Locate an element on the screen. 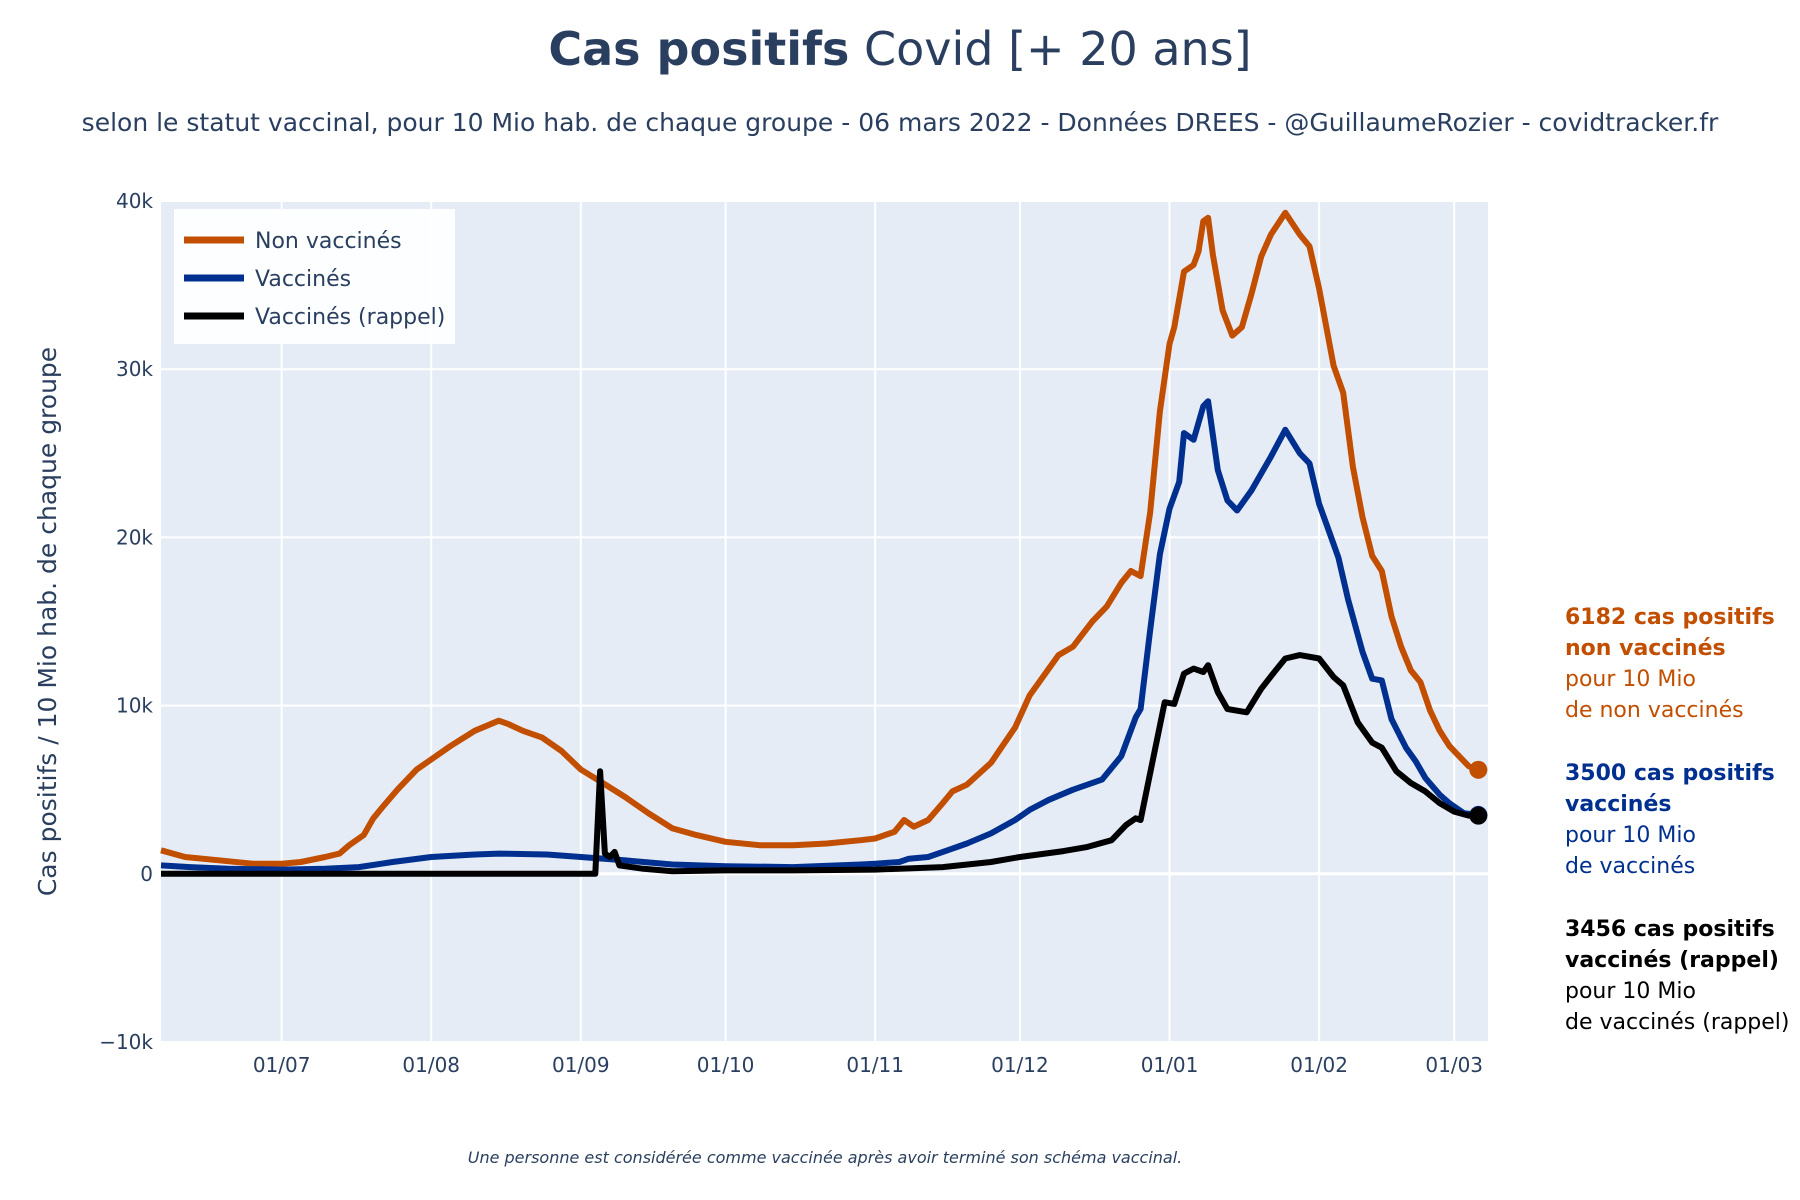  annotation-group: vaccinés is located at coordinates (1618, 804).